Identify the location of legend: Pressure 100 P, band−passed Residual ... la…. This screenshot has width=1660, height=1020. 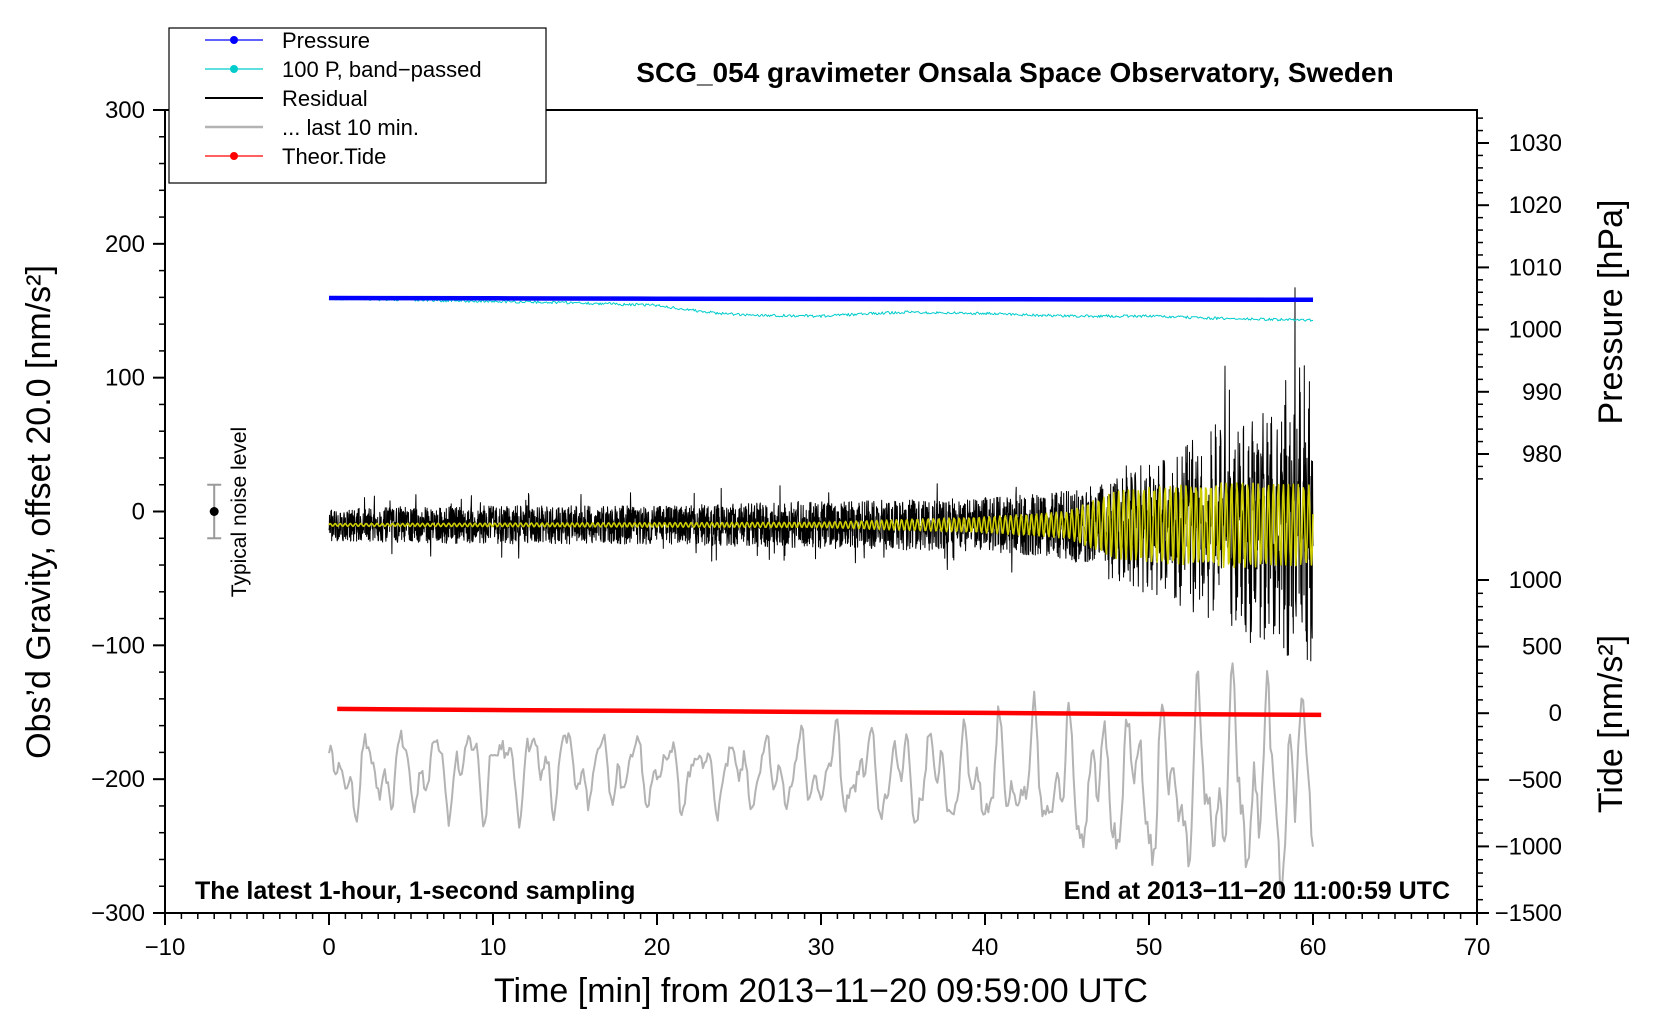
(357, 105).